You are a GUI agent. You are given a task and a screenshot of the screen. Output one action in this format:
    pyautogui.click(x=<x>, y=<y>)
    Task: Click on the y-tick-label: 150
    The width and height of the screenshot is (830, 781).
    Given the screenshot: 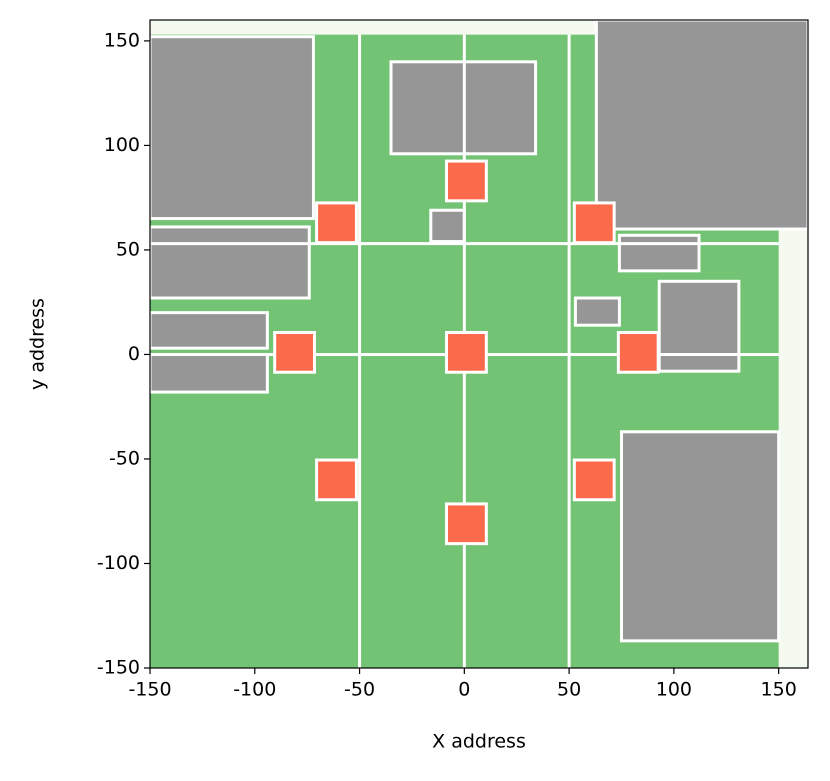 What is the action you would take?
    pyautogui.click(x=122, y=40)
    